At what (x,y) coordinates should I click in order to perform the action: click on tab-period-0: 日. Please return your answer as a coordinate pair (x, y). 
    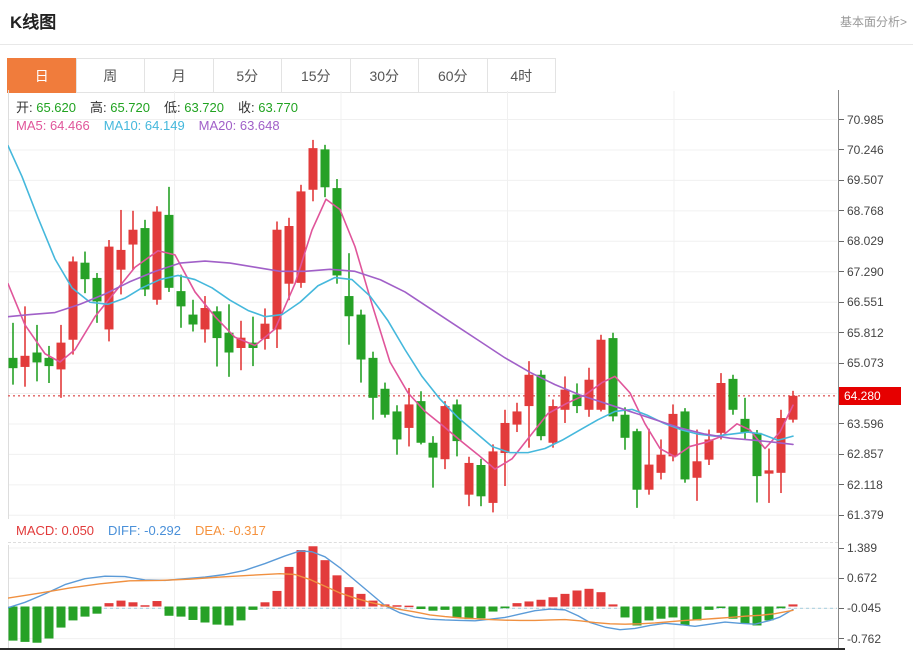
    Looking at the image, I should click on (42, 75).